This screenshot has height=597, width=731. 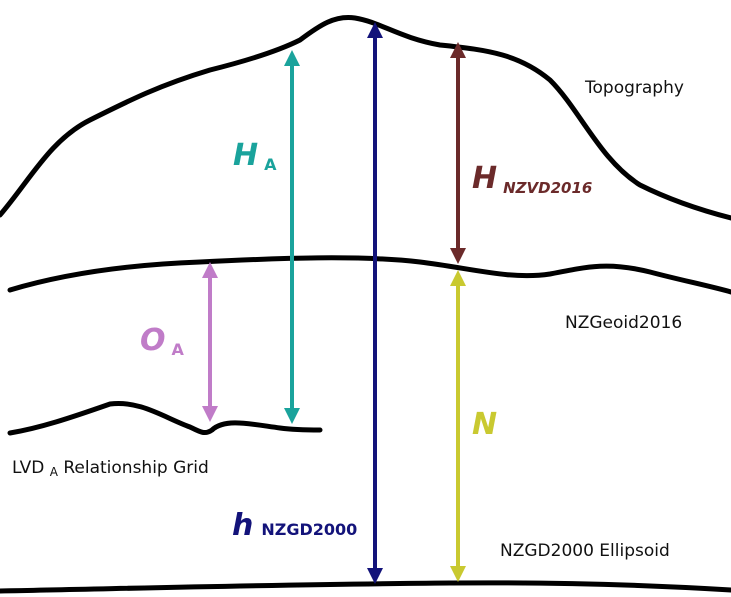 I want to click on arrow-label: H NZVD2016, so click(x=532, y=179).